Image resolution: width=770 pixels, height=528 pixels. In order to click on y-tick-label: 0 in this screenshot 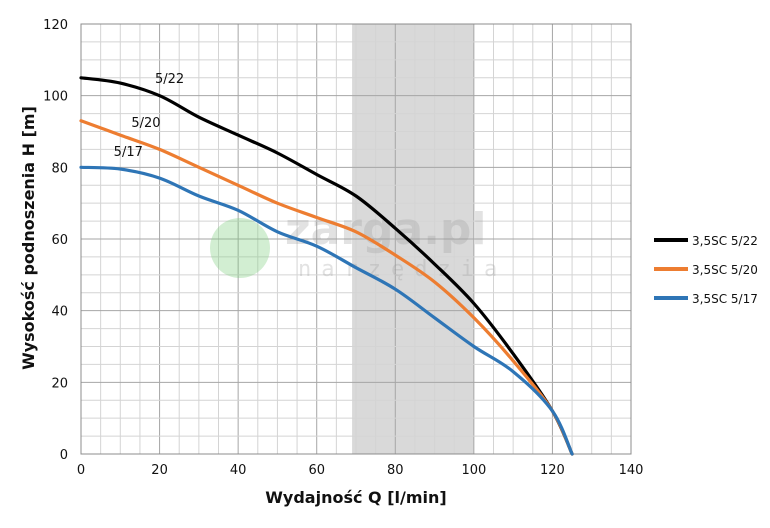, I will do `click(64, 455)`.